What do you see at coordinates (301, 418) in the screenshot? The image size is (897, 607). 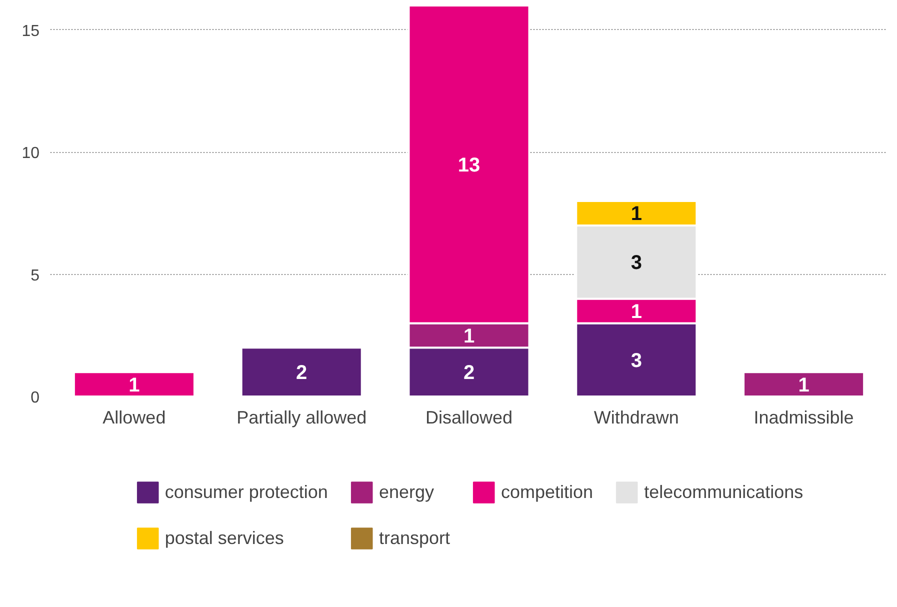 I see `x-tick-label: Partially allowed` at bounding box center [301, 418].